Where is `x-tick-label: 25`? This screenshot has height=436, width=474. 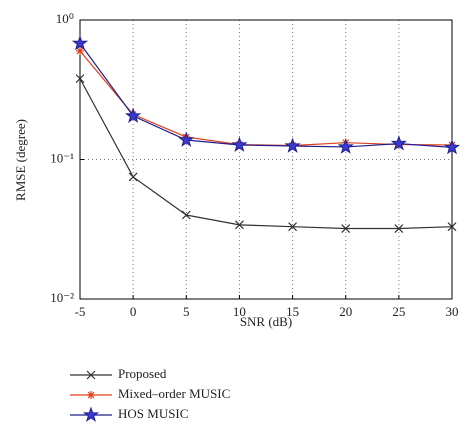 x-tick-label: 25 is located at coordinates (398, 311).